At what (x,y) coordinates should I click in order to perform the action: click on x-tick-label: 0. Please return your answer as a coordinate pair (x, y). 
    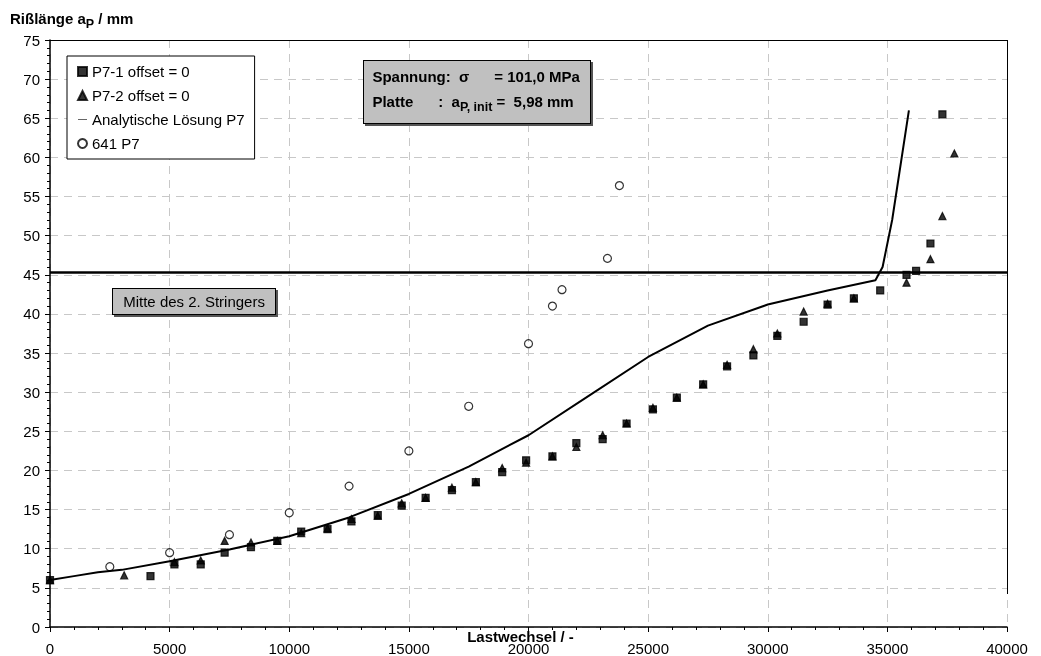
    Looking at the image, I should click on (50, 648).